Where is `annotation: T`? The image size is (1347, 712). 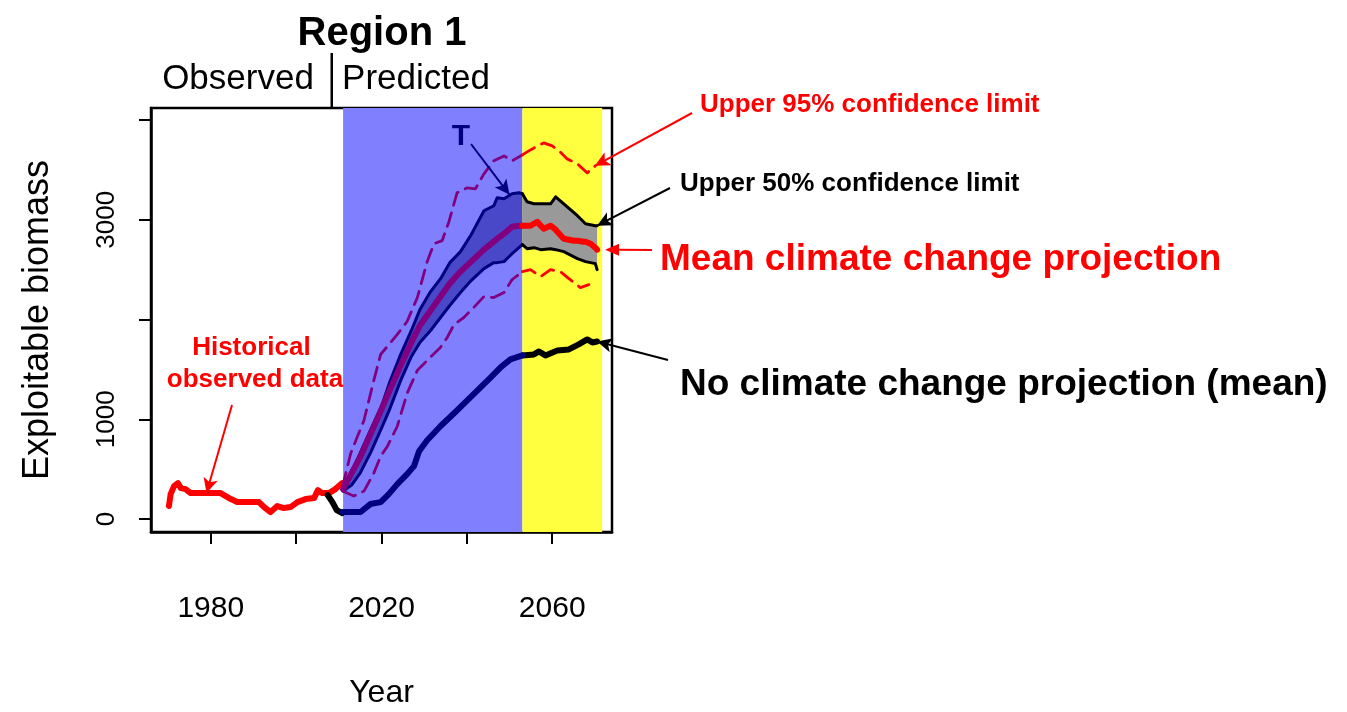
annotation: T is located at coordinates (461, 134).